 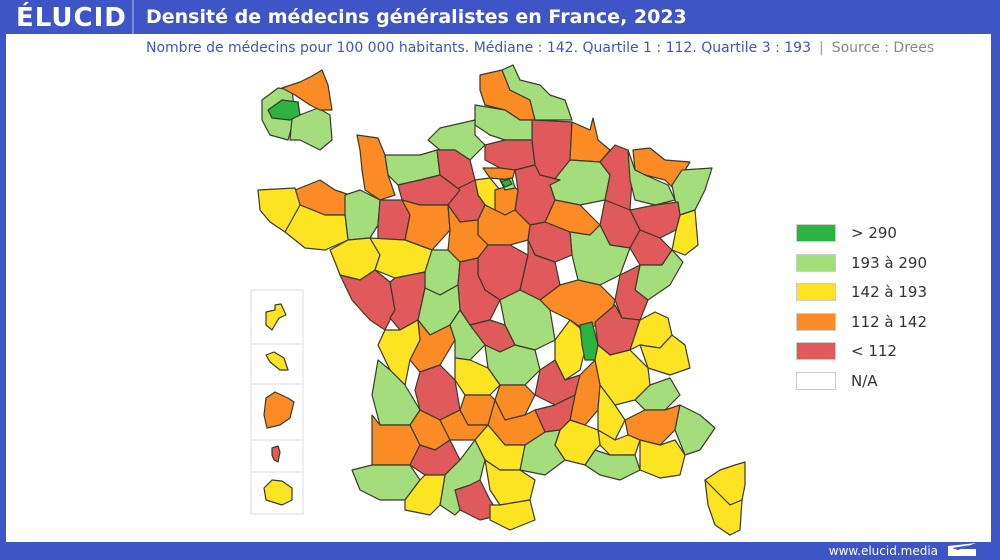 What do you see at coordinates (316, 227) in the screenshot?
I see `region-morbihan` at bounding box center [316, 227].